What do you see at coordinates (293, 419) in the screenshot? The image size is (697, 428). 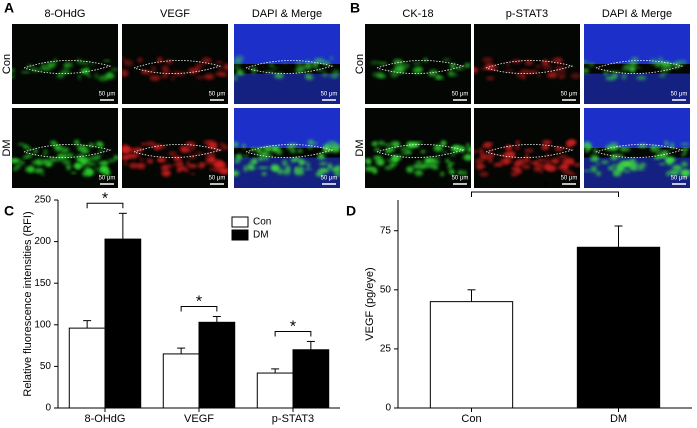 I see `x-tick-label: p-STAT3` at bounding box center [293, 419].